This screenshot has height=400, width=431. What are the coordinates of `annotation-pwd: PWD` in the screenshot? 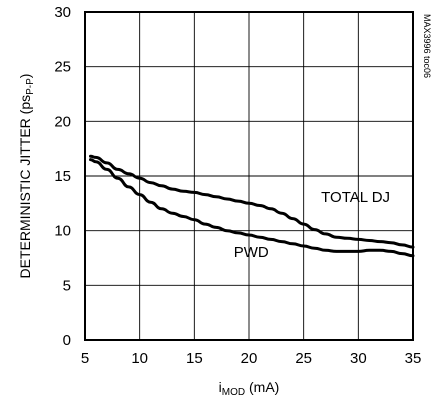 It's located at (251, 252).